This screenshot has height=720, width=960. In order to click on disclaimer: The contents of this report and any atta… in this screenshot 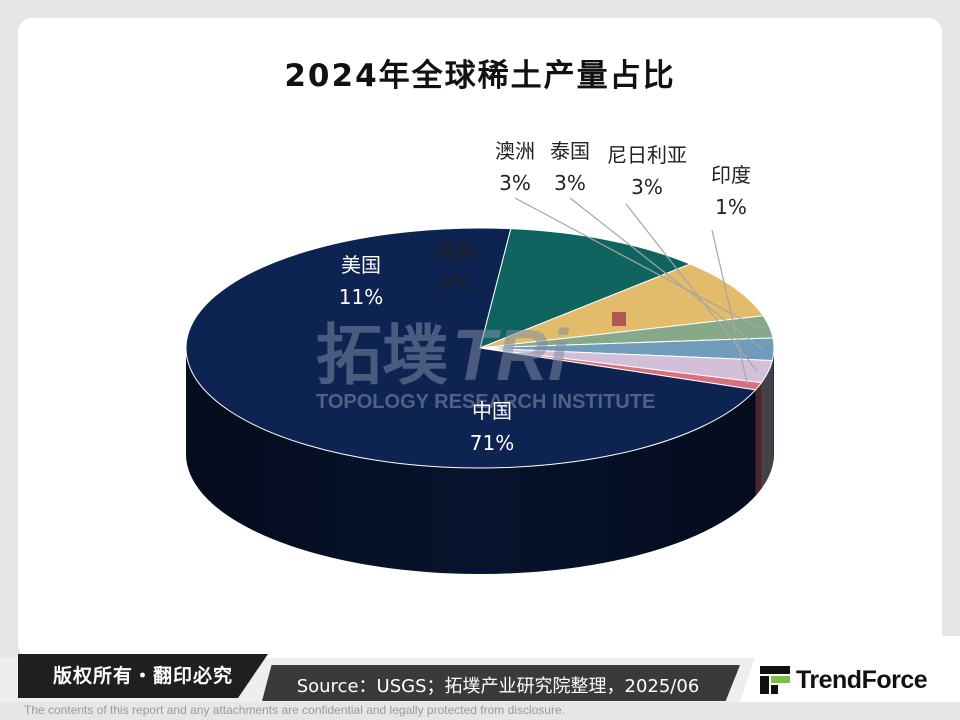, I will do `click(294, 710)`.